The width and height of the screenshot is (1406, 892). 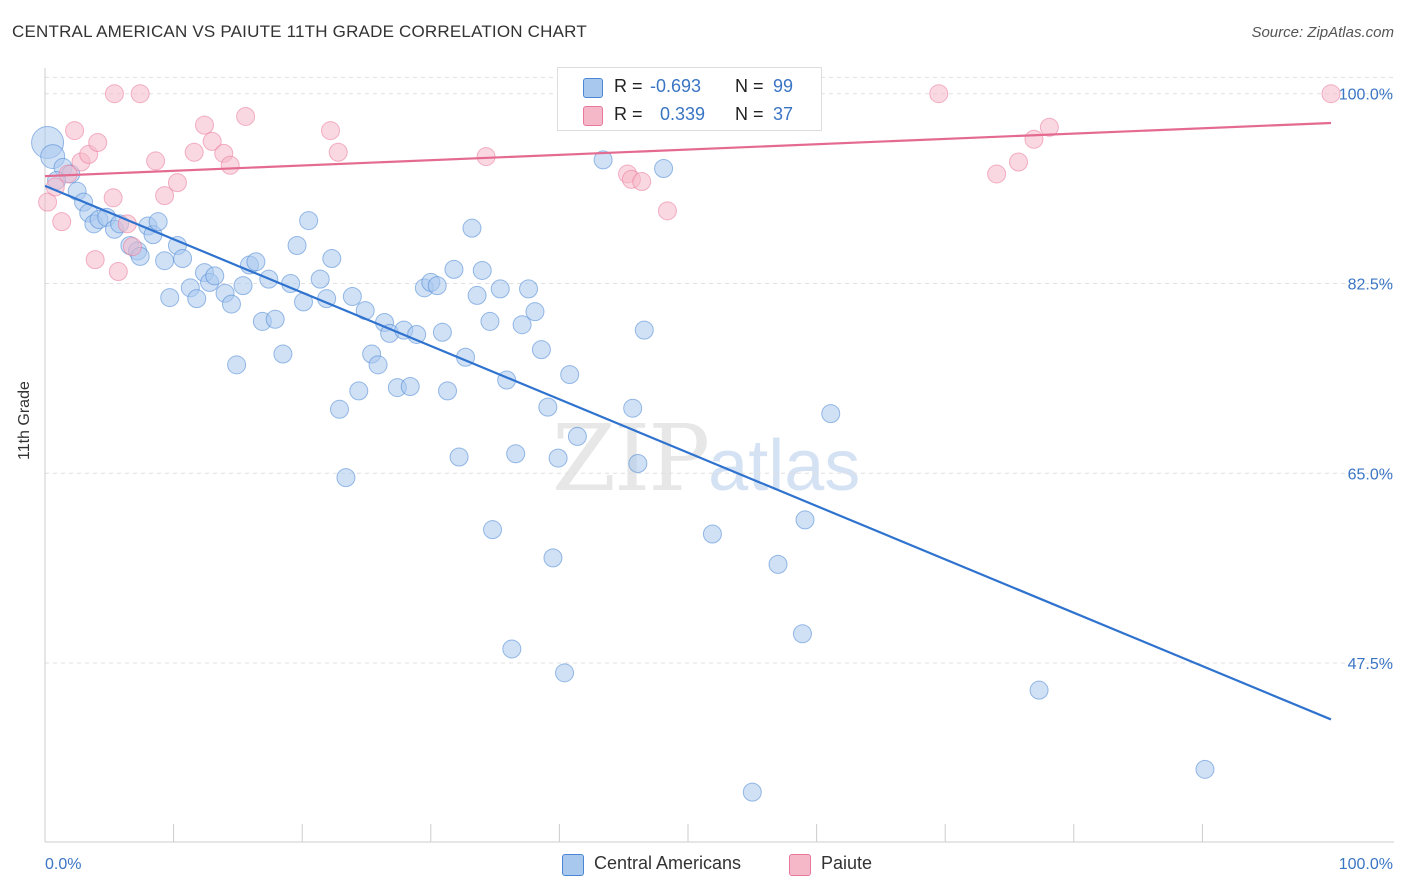 What do you see at coordinates (1366, 95) in the screenshot?
I see `y-tick-label: 100.0%` at bounding box center [1366, 95].